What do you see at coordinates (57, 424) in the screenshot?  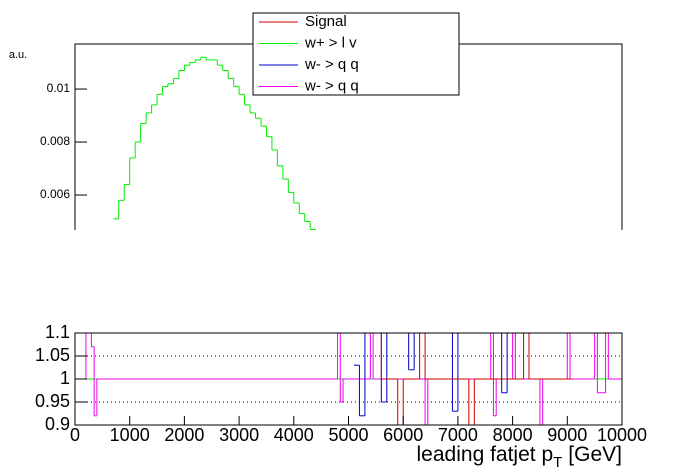 I see `y-tick-label: 0.9` at bounding box center [57, 424].